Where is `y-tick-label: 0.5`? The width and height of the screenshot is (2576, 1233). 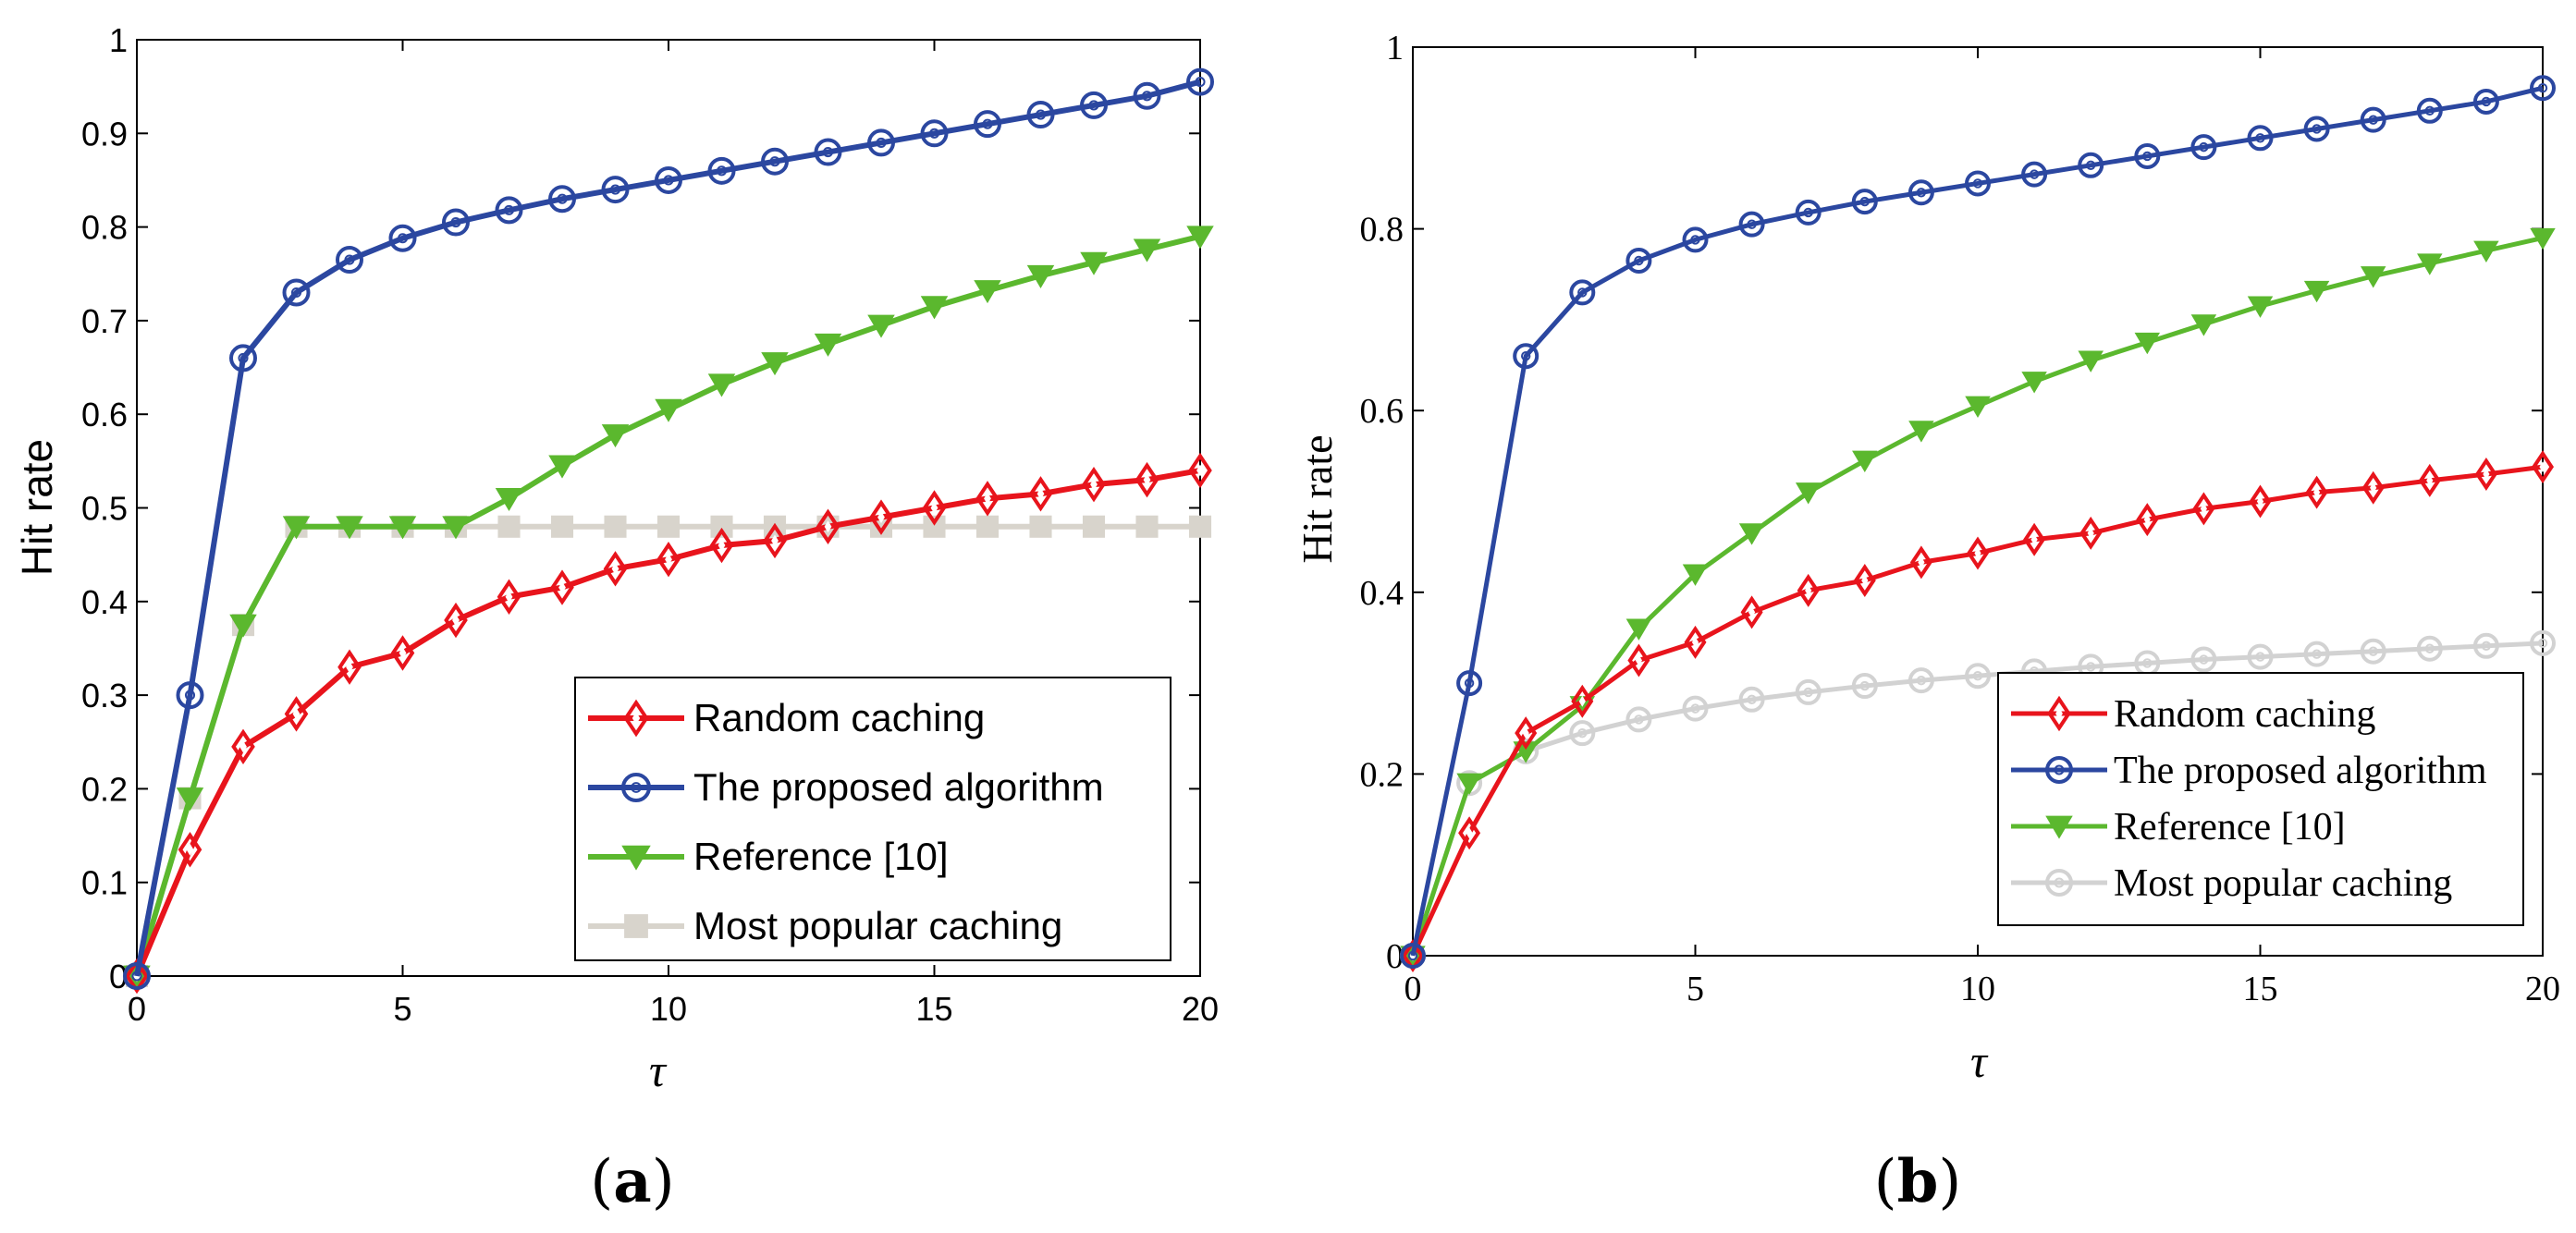 y-tick-label: 0.5 is located at coordinates (104, 509).